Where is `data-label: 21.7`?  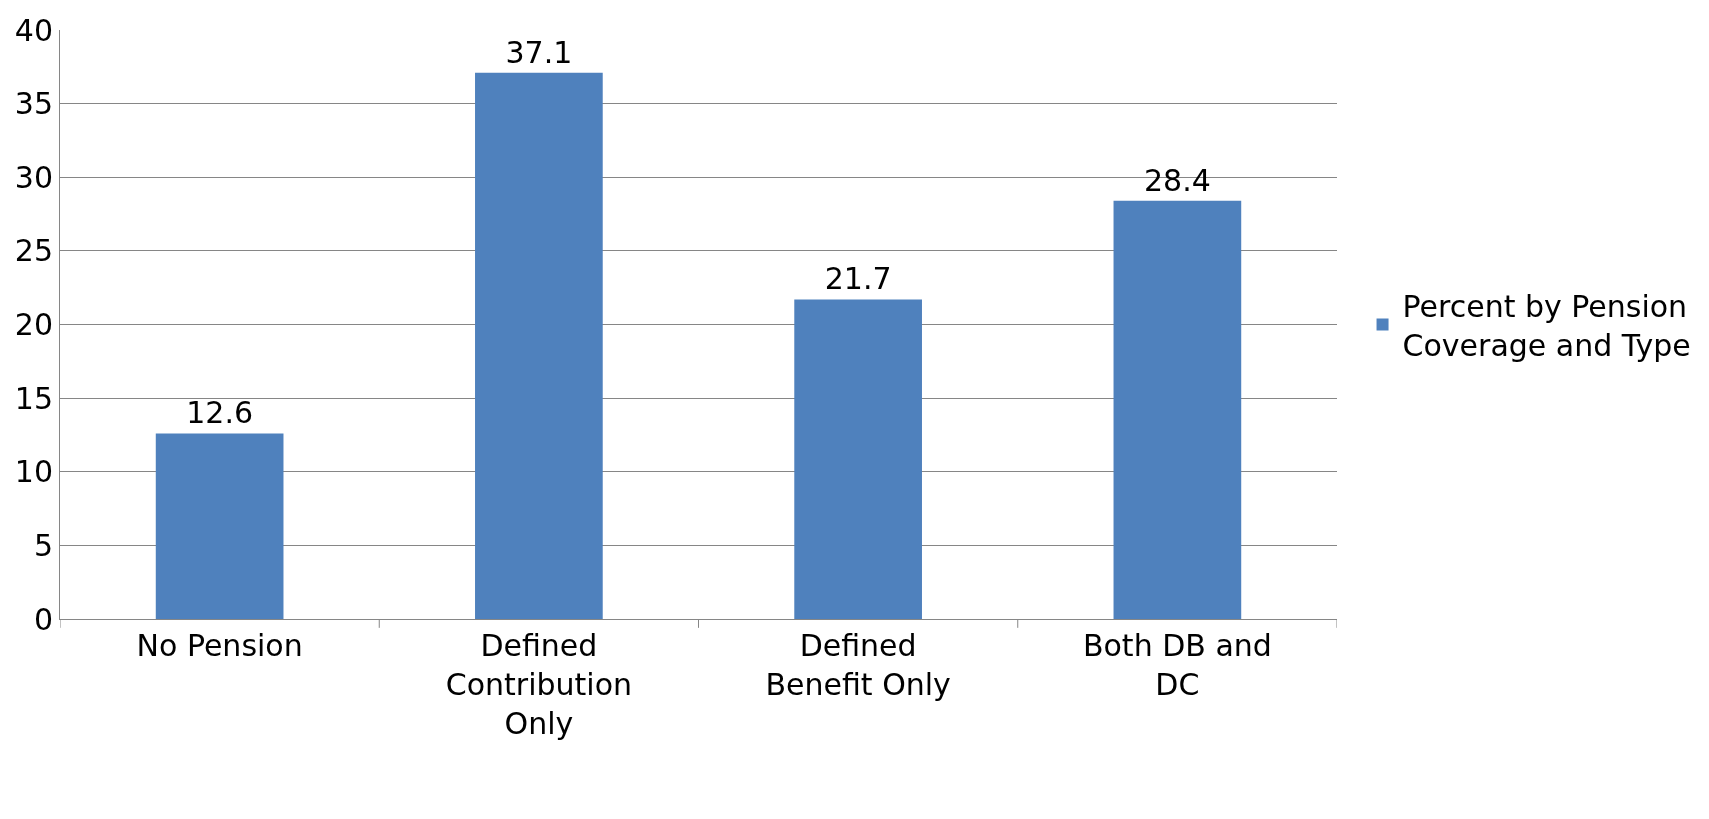
data-label: 21.7 is located at coordinates (858, 279).